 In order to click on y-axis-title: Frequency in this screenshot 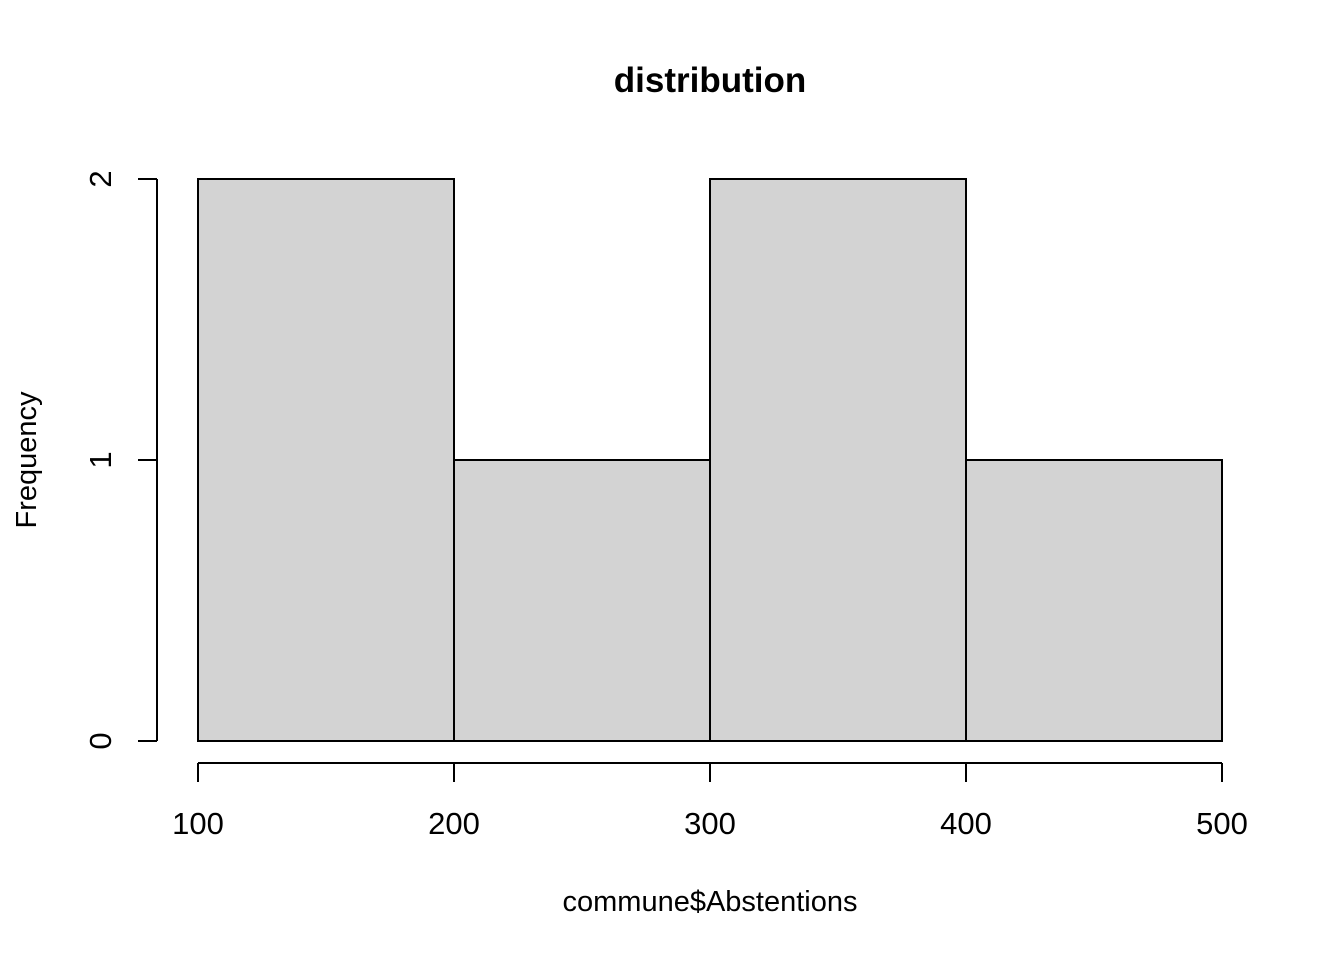, I will do `click(27, 460)`.